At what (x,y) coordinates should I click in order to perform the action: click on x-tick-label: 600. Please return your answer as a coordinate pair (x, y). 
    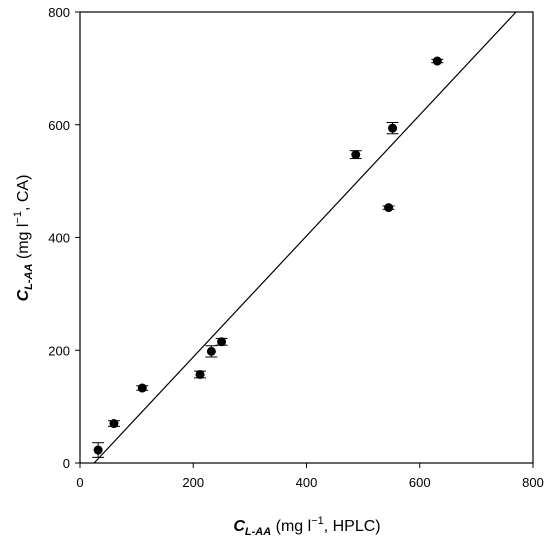
    Looking at the image, I should click on (420, 482).